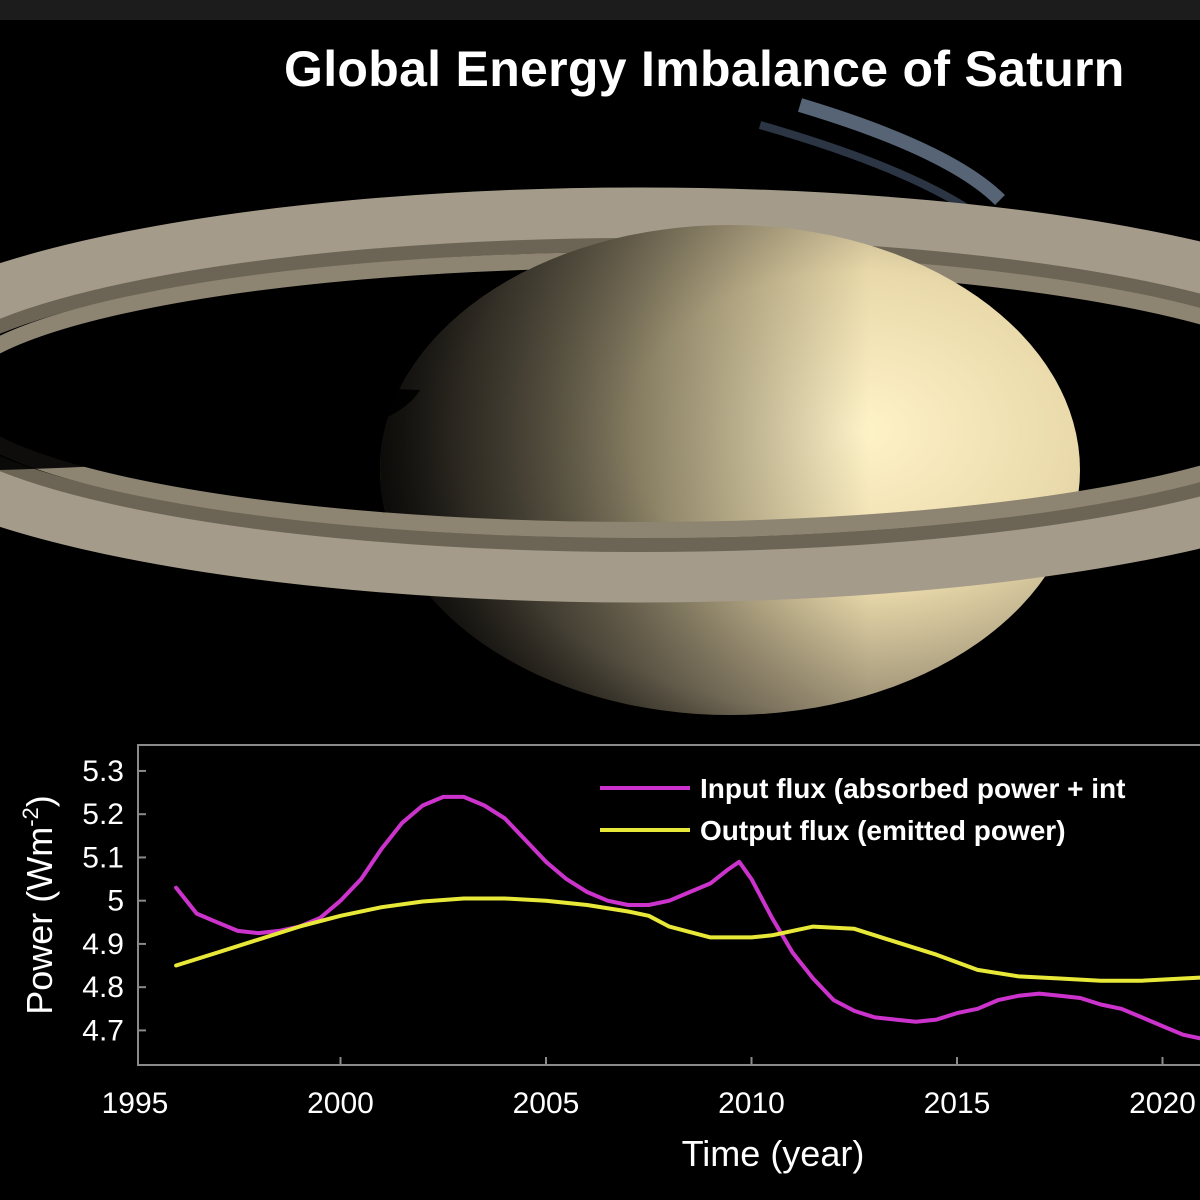 The height and width of the screenshot is (1200, 1200). Describe the element at coordinates (103, 857) in the screenshot. I see `y-tick-label: 5.1` at that location.